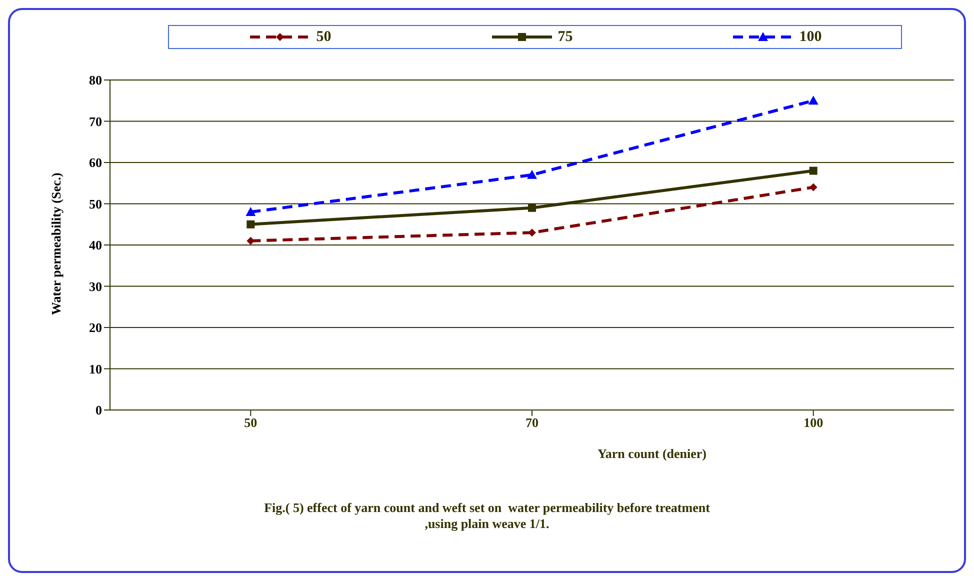 The width and height of the screenshot is (974, 581). What do you see at coordinates (95, 328) in the screenshot?
I see `y-tick-label: 20` at bounding box center [95, 328].